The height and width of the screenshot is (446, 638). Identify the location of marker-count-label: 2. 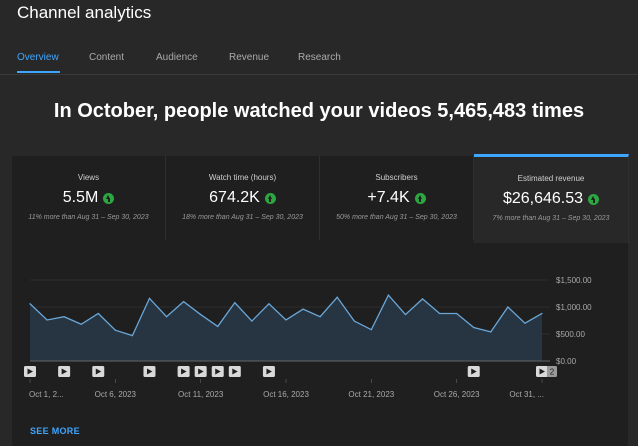
(552, 372).